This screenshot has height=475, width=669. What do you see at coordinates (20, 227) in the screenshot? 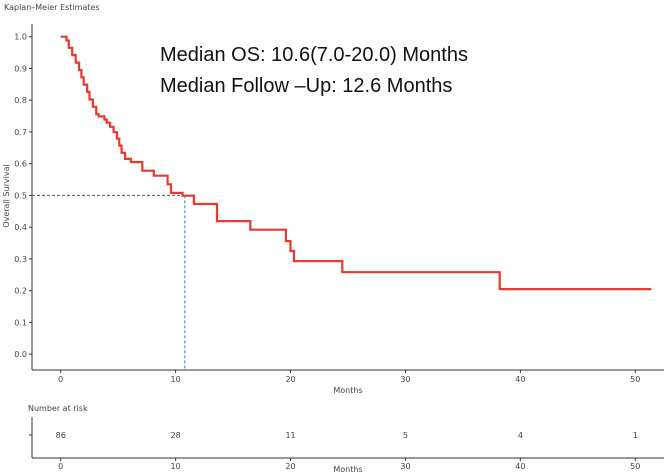
I see `y-tick-label: 0.4` at bounding box center [20, 227].